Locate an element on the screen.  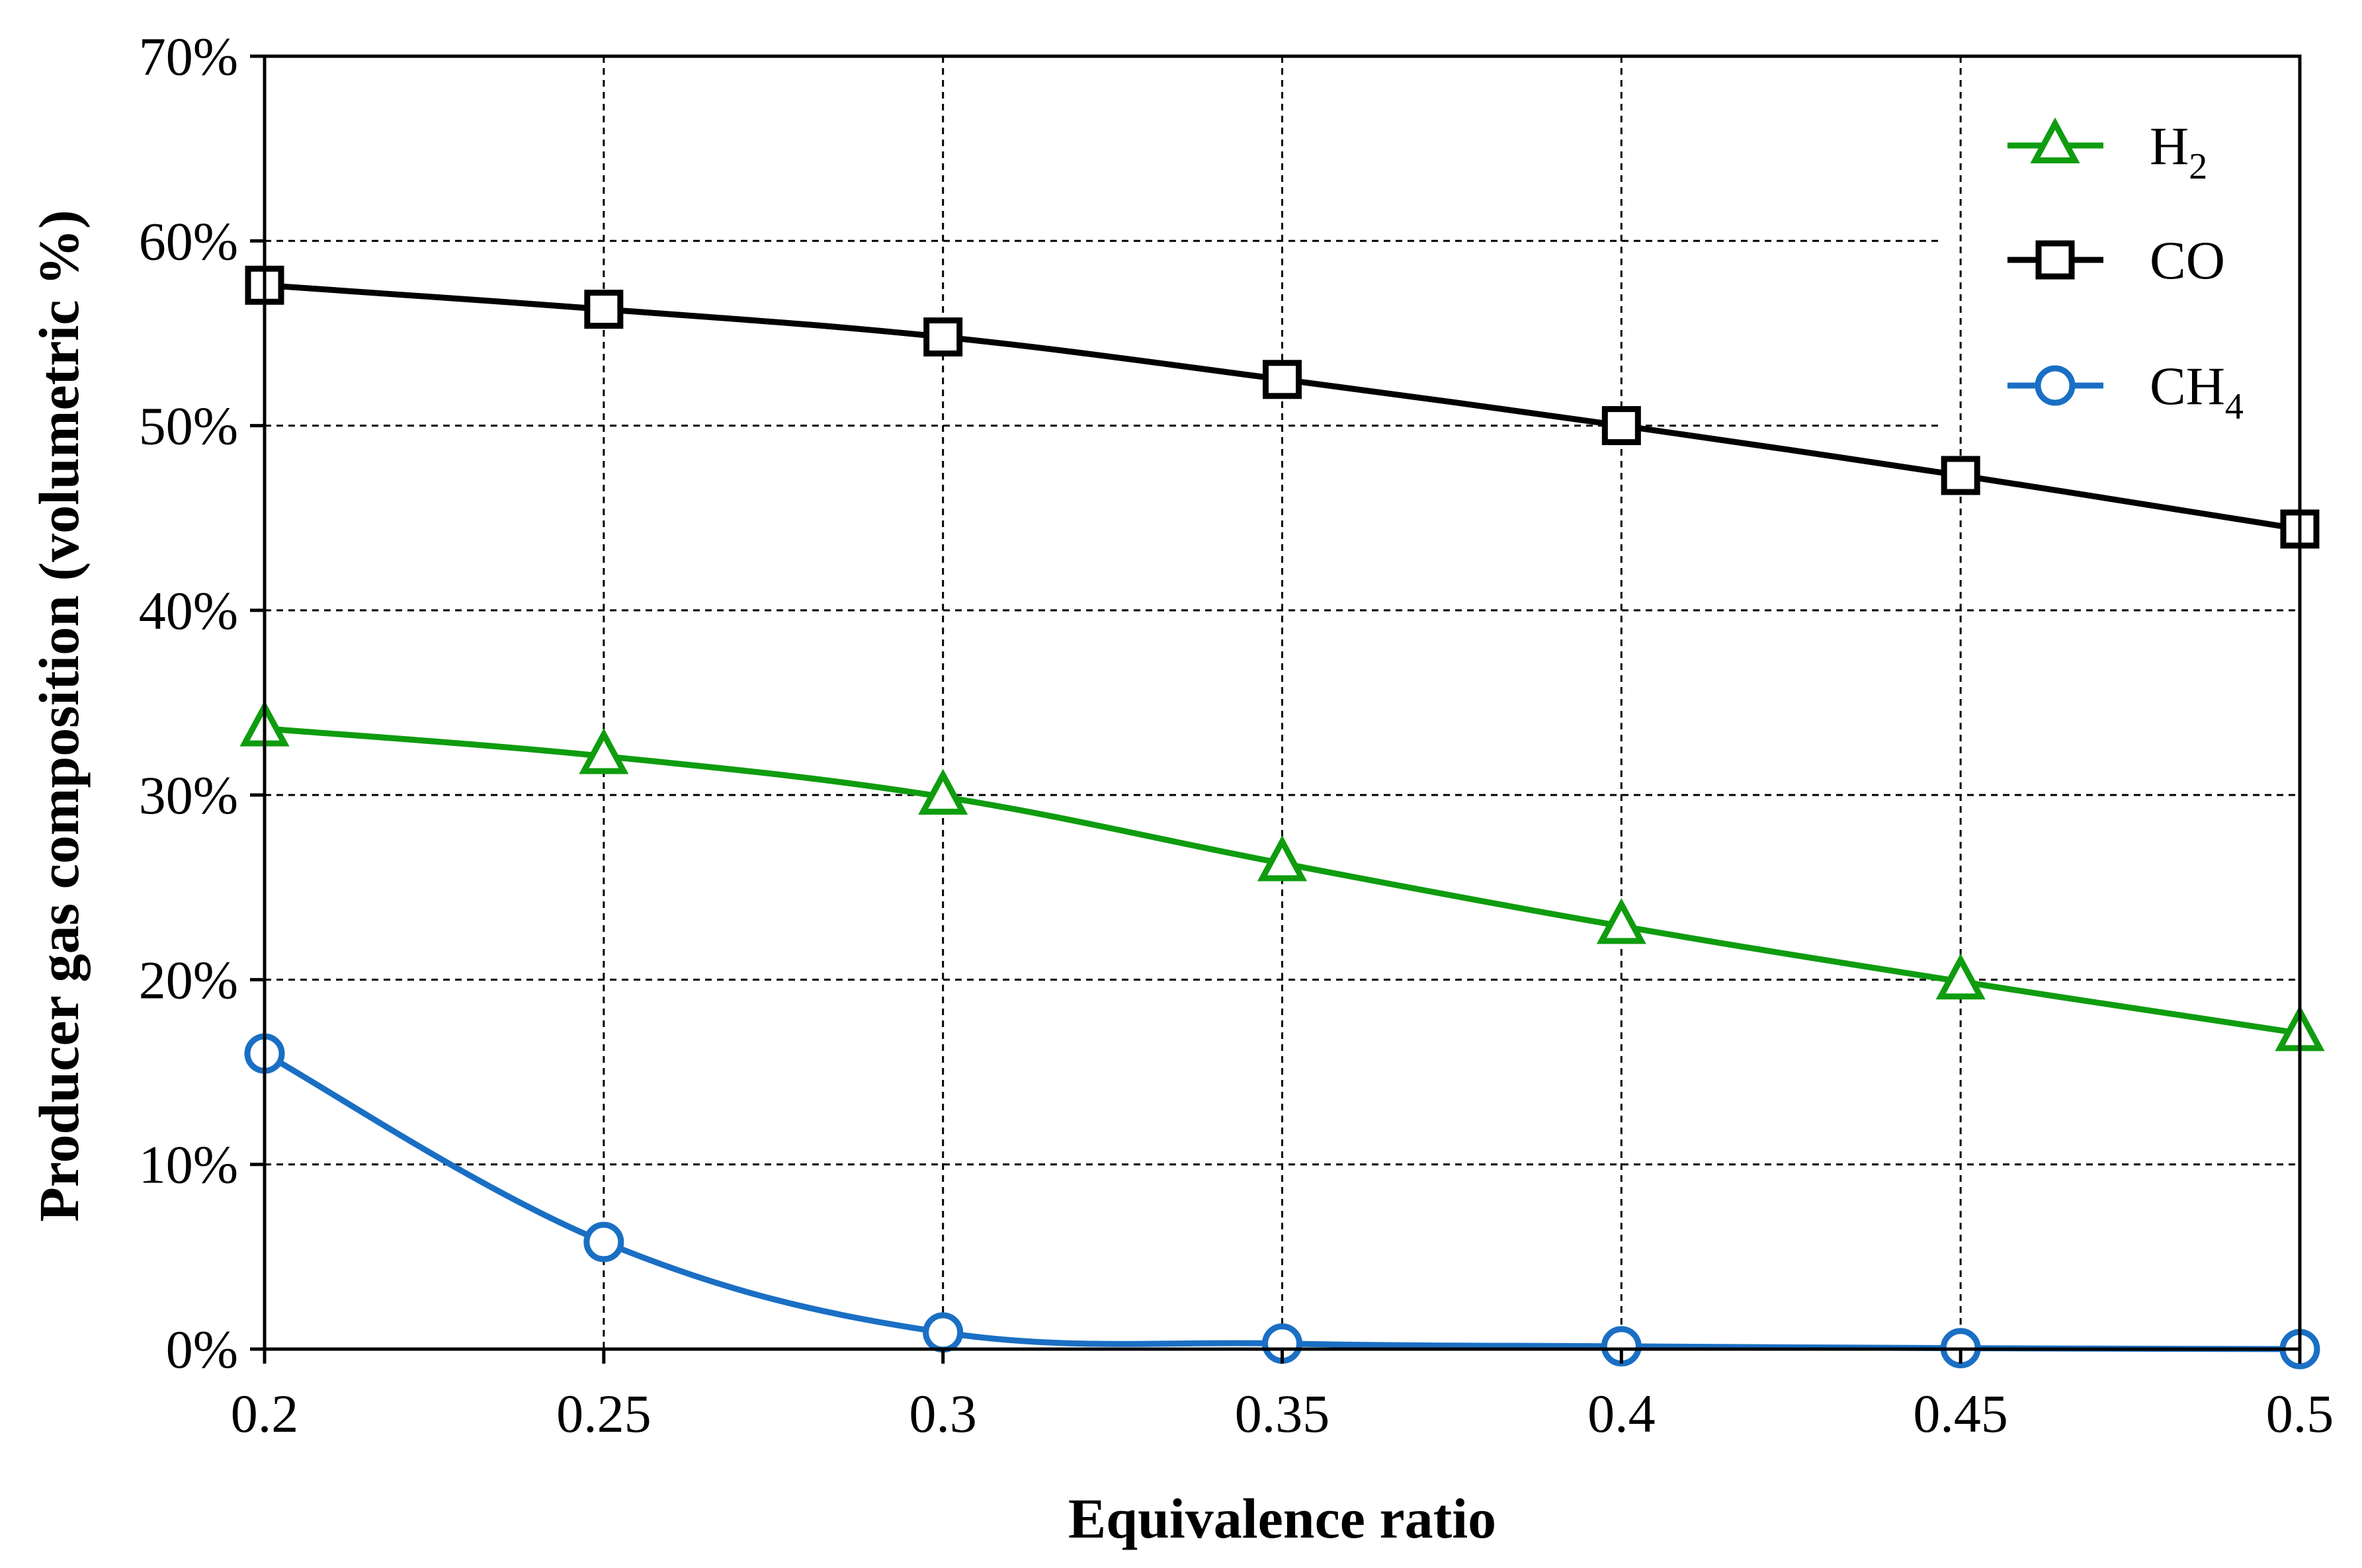
legend-marker-ch4 is located at coordinates (2055, 385).